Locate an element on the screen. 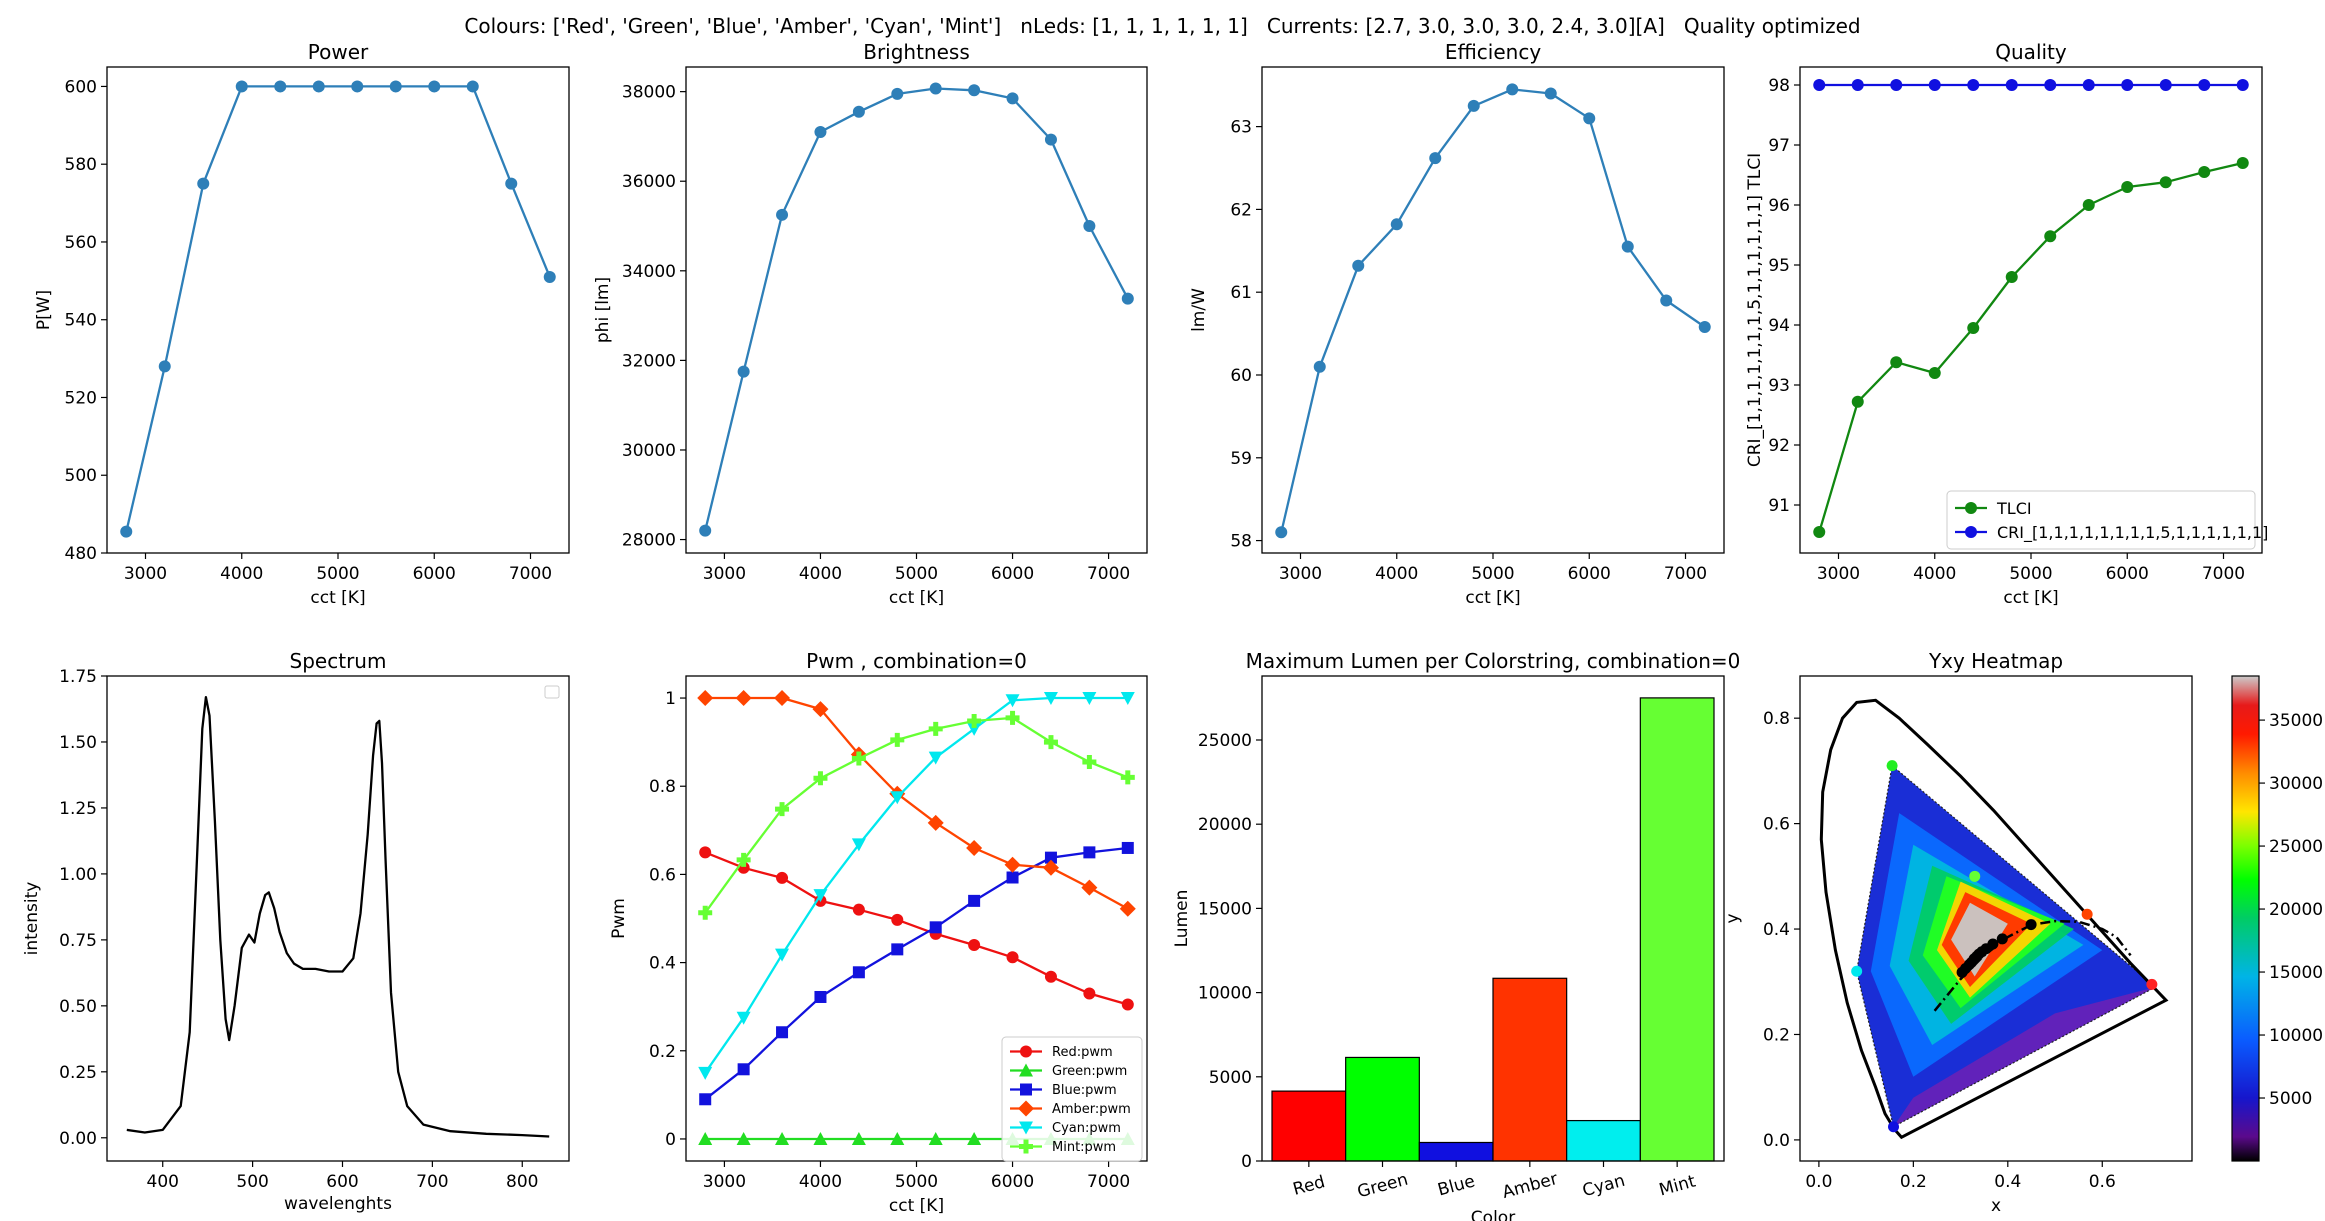  y-tick-label: 97 is located at coordinates (1779, 146).